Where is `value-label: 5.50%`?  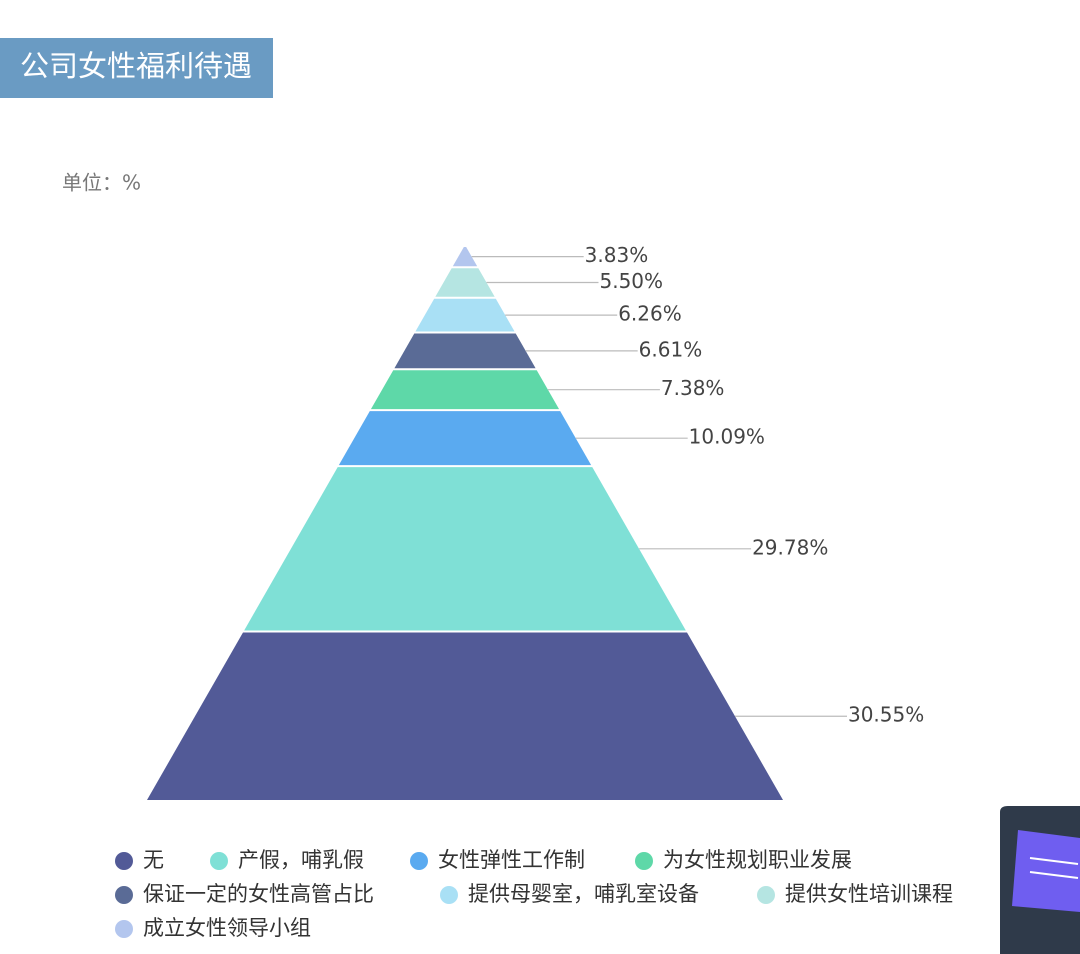
value-label: 5.50% is located at coordinates (631, 281).